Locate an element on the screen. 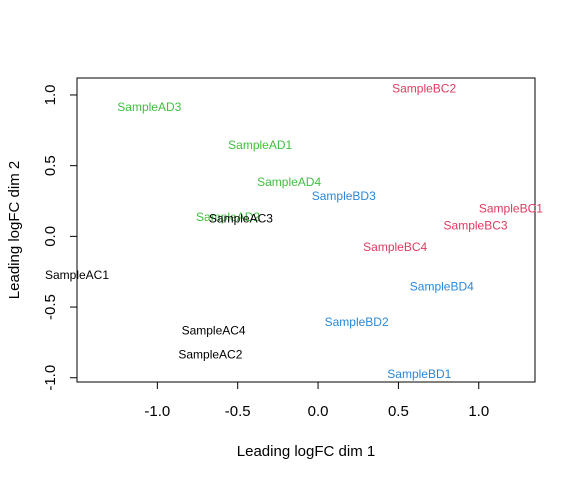  point-label-samplebc2: SampleBC2 is located at coordinates (424, 88).